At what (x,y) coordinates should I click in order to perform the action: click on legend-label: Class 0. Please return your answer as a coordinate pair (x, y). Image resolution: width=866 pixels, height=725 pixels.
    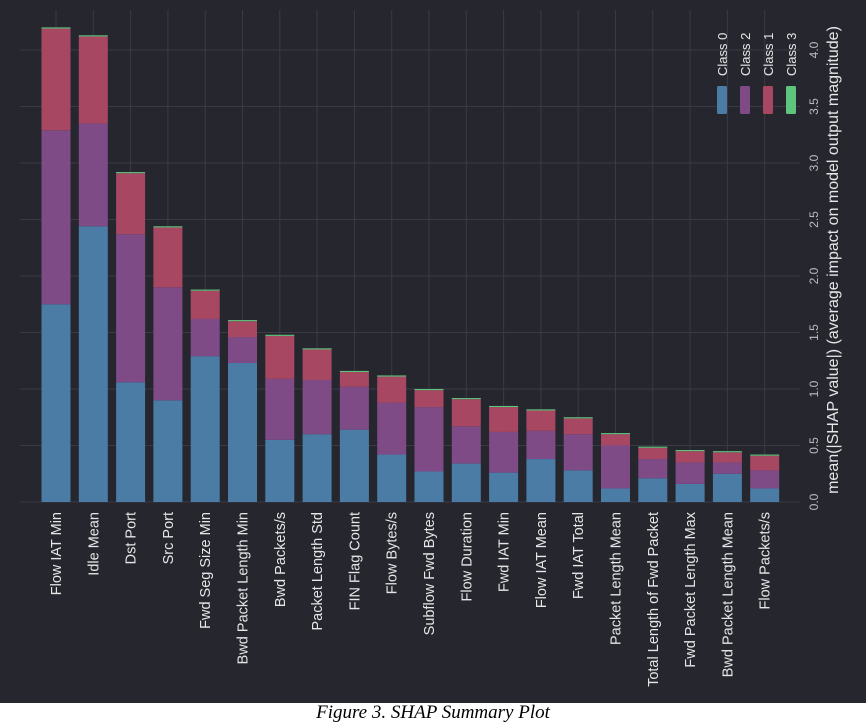
    Looking at the image, I should click on (722, 54).